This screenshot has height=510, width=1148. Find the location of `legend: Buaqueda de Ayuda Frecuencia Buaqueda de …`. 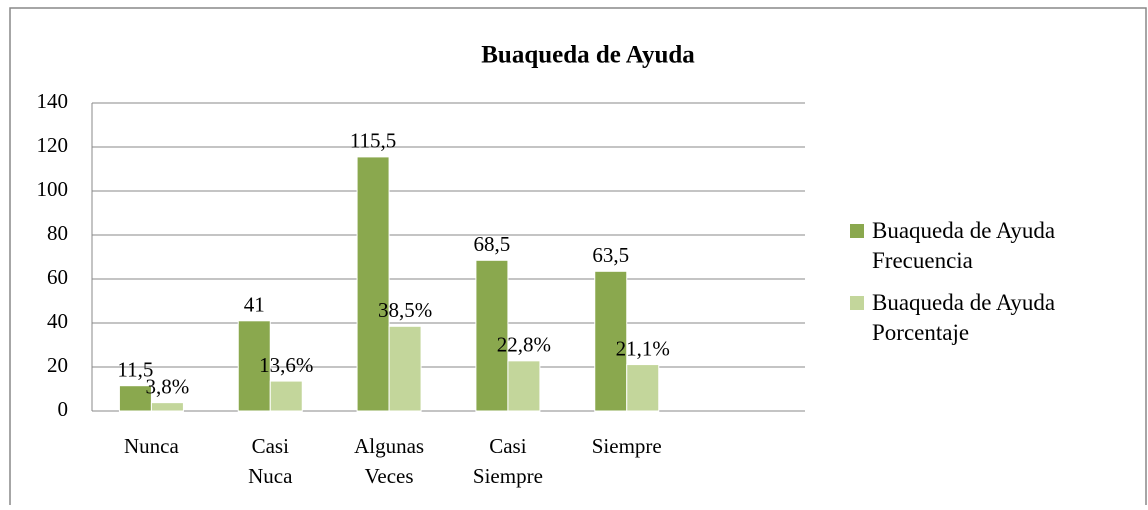

legend: Buaqueda de Ayuda Frecuencia Buaqueda de … is located at coordinates (990, 288).